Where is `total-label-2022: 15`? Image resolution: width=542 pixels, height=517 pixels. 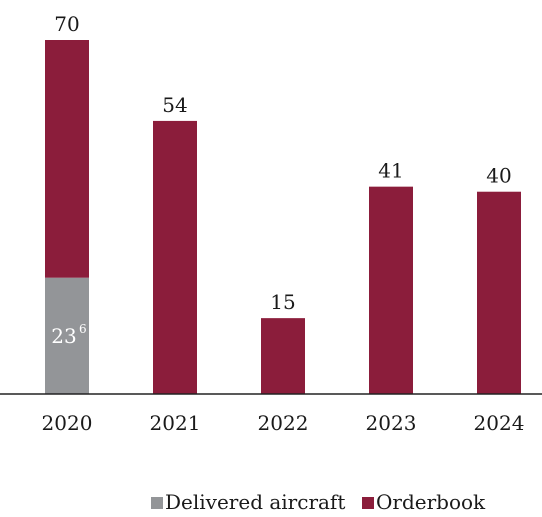 total-label-2022: 15 is located at coordinates (282, 302).